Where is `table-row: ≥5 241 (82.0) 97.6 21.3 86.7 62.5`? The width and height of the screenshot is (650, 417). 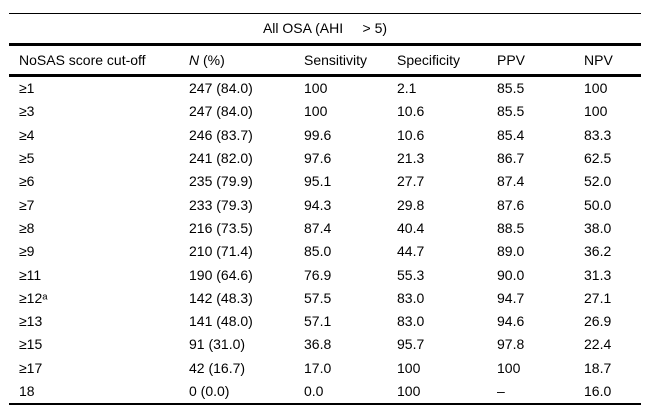 table-row: ≥5 241 (82.0) 97.6 21.3 86.7 62.5 is located at coordinates (325, 157).